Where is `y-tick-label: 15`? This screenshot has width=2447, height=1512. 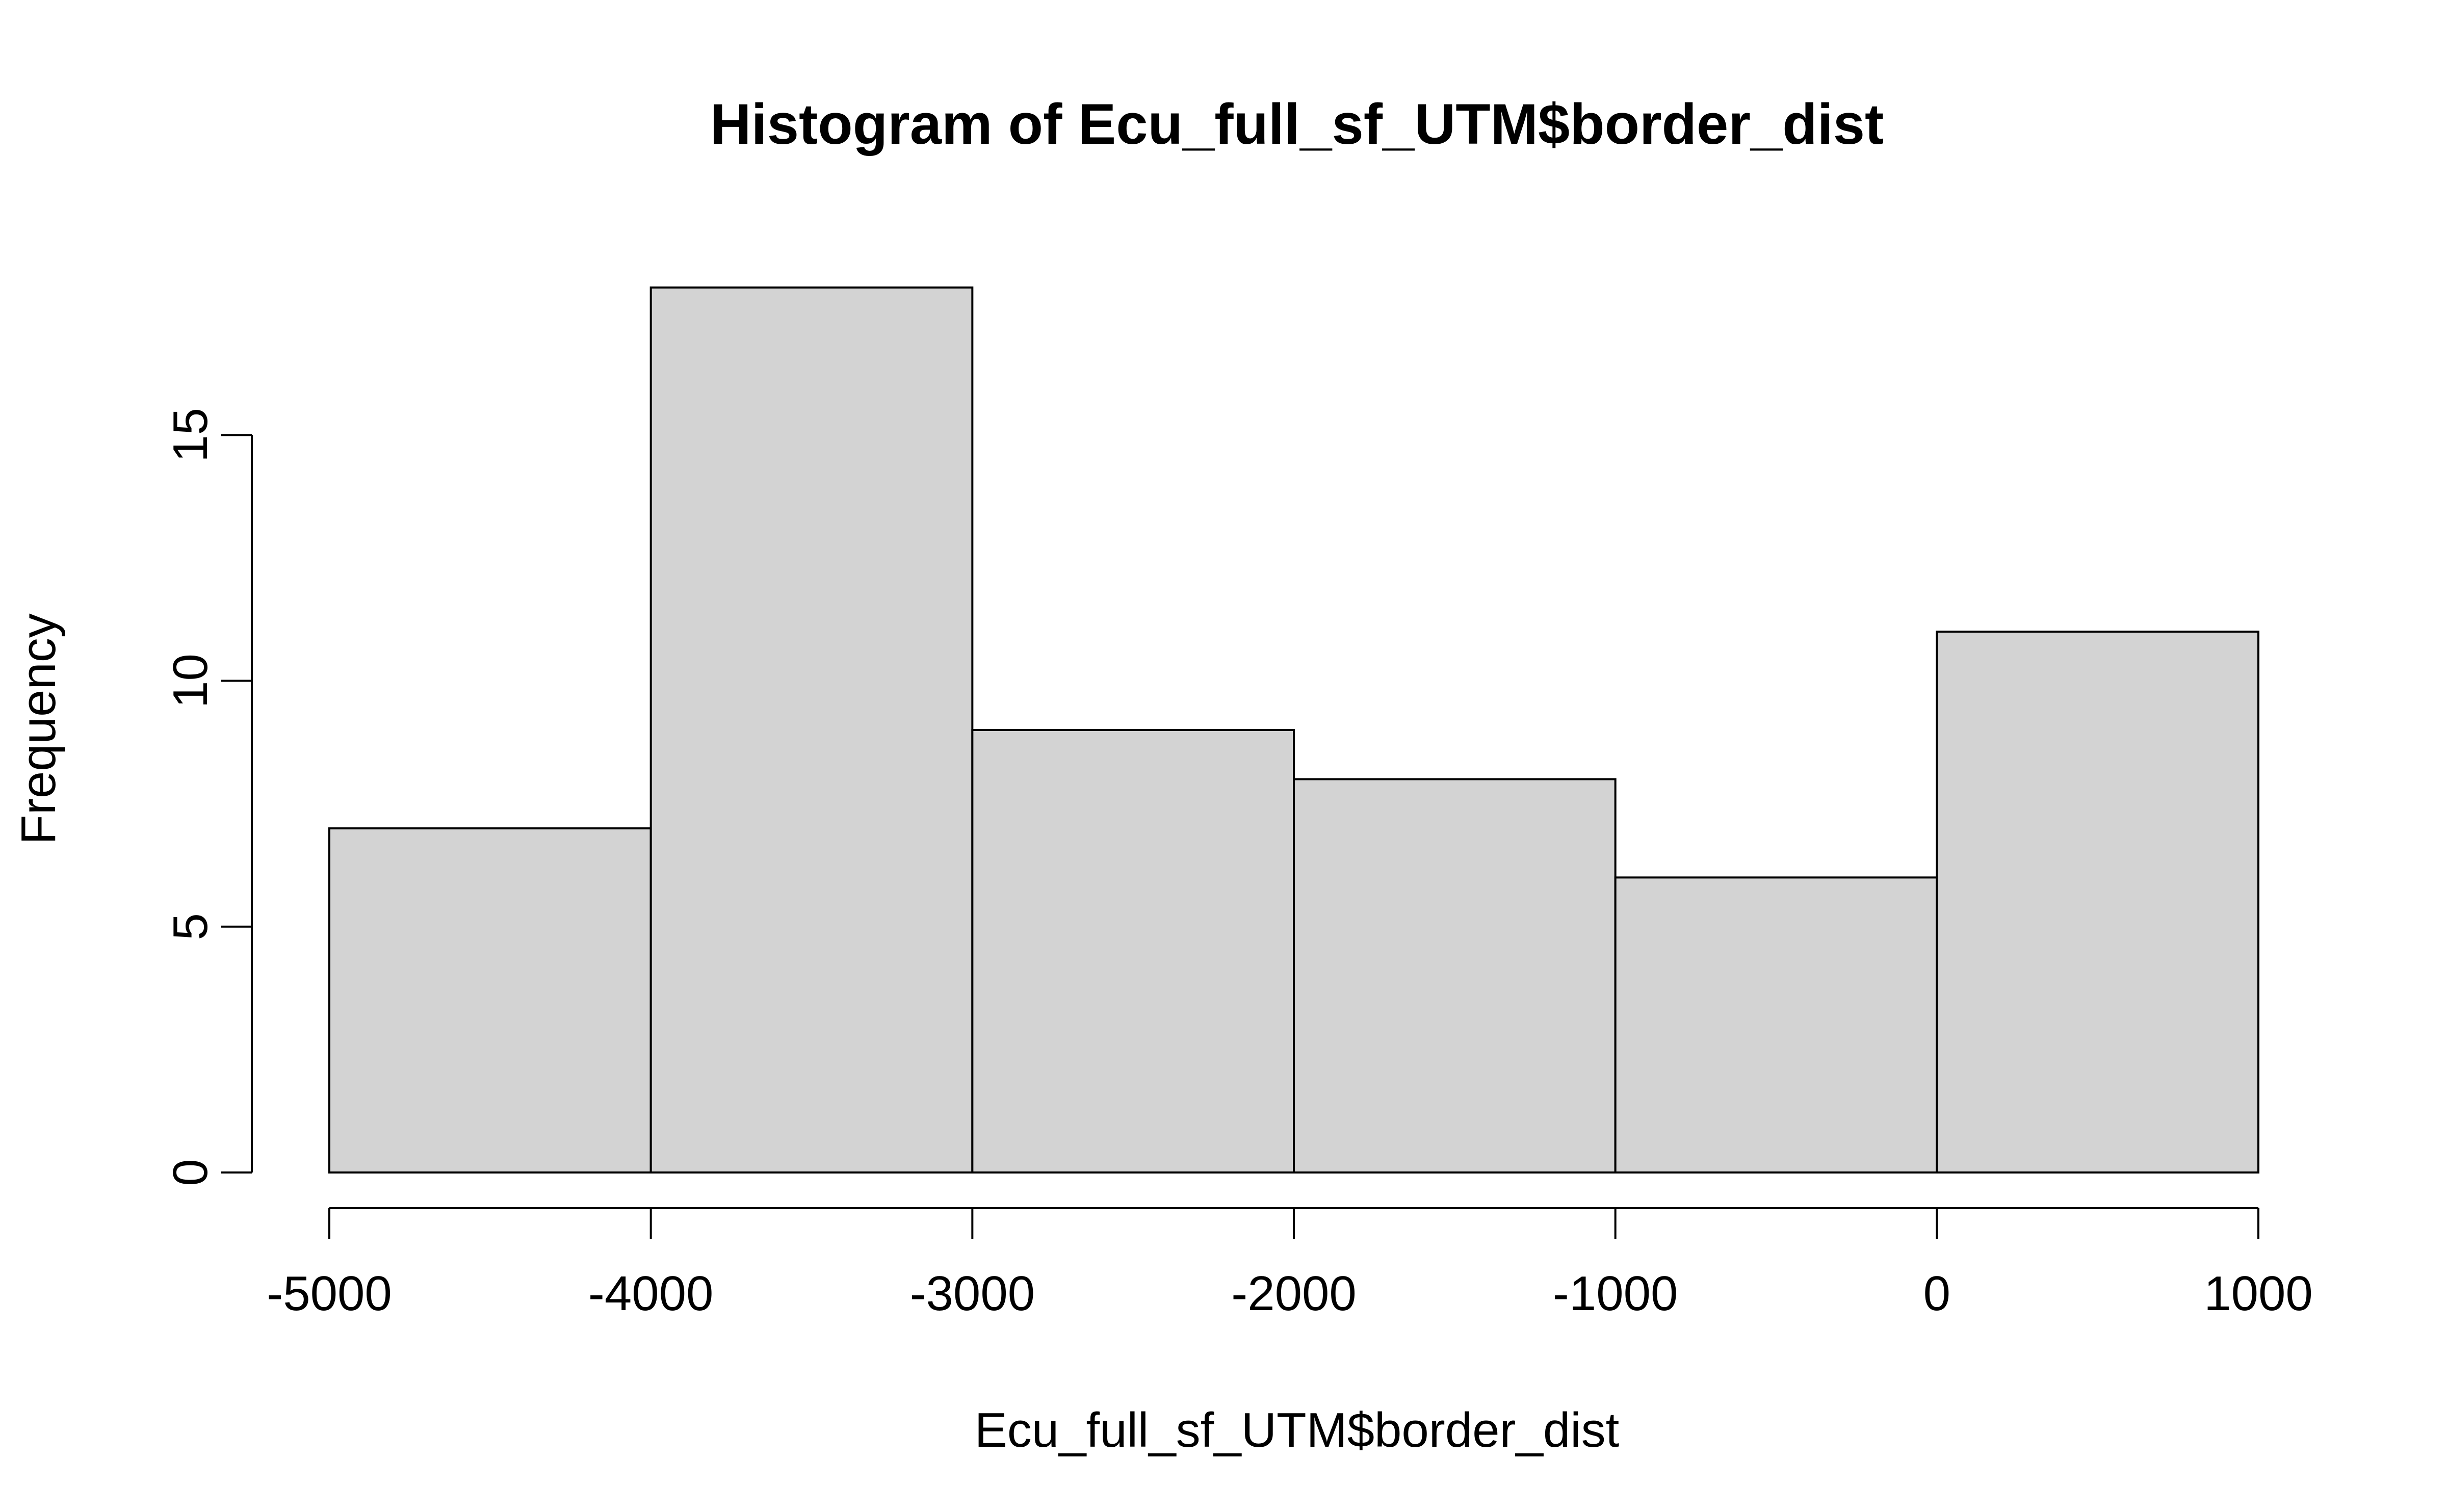 y-tick-label: 15 is located at coordinates (190, 435).